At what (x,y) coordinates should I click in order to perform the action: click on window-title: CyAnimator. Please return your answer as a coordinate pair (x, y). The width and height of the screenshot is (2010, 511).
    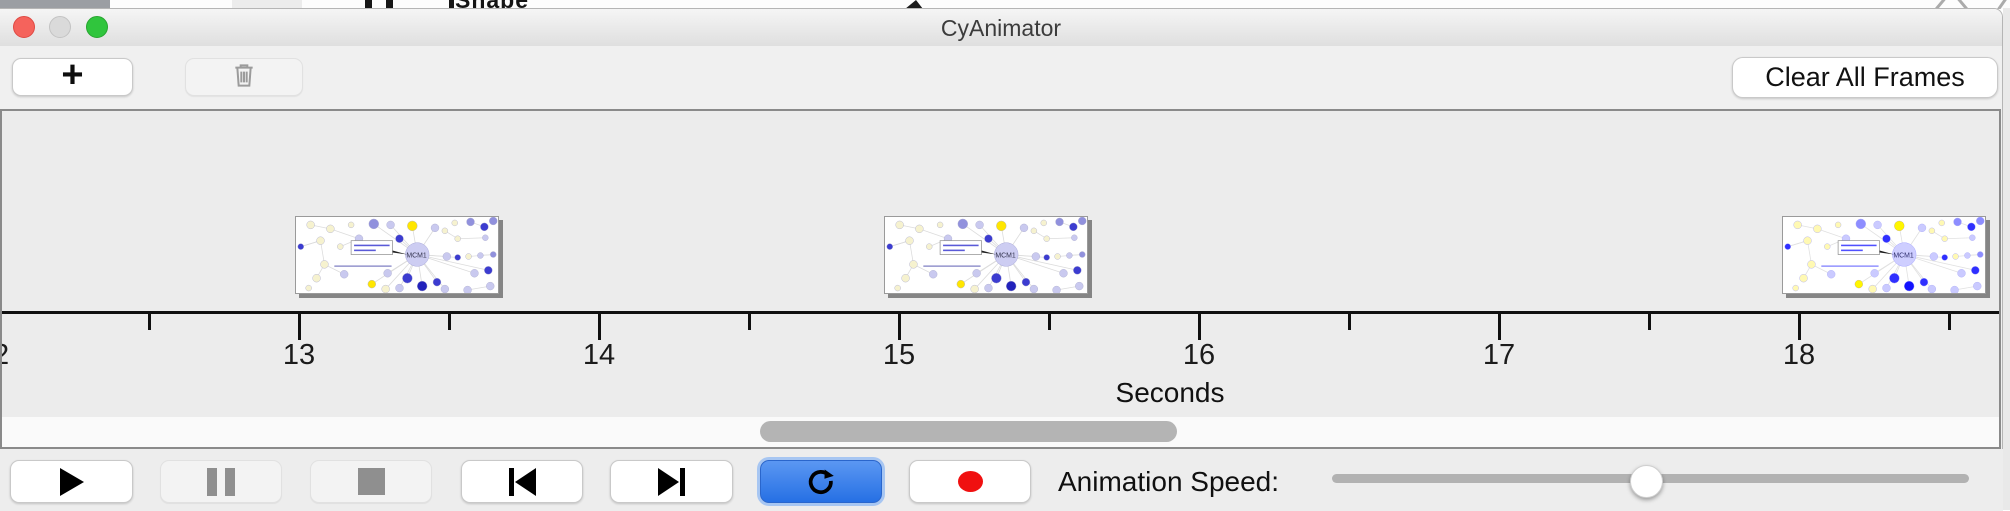
    Looking at the image, I should click on (1001, 28).